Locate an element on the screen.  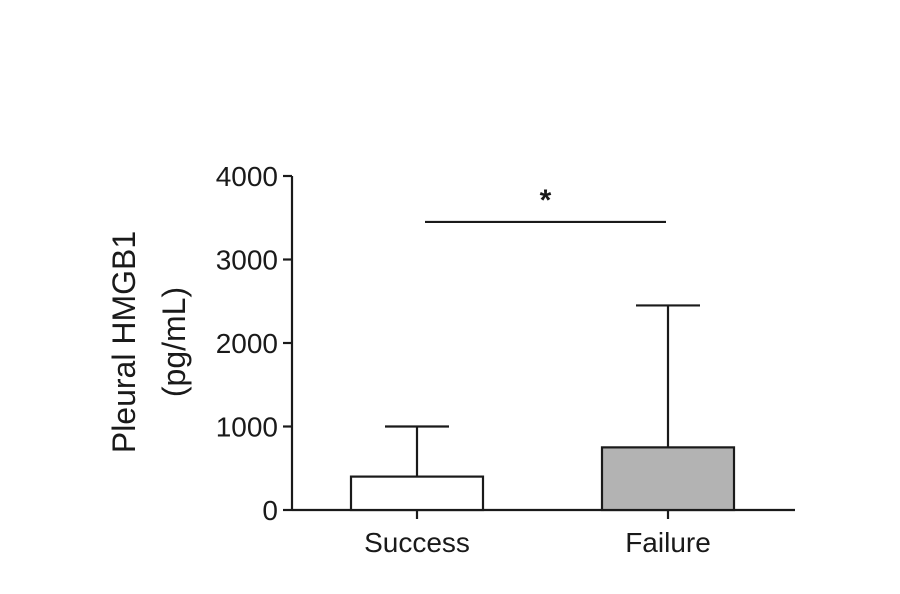
y-axis-label-line2: (pg/mL) is located at coordinates (174, 342).